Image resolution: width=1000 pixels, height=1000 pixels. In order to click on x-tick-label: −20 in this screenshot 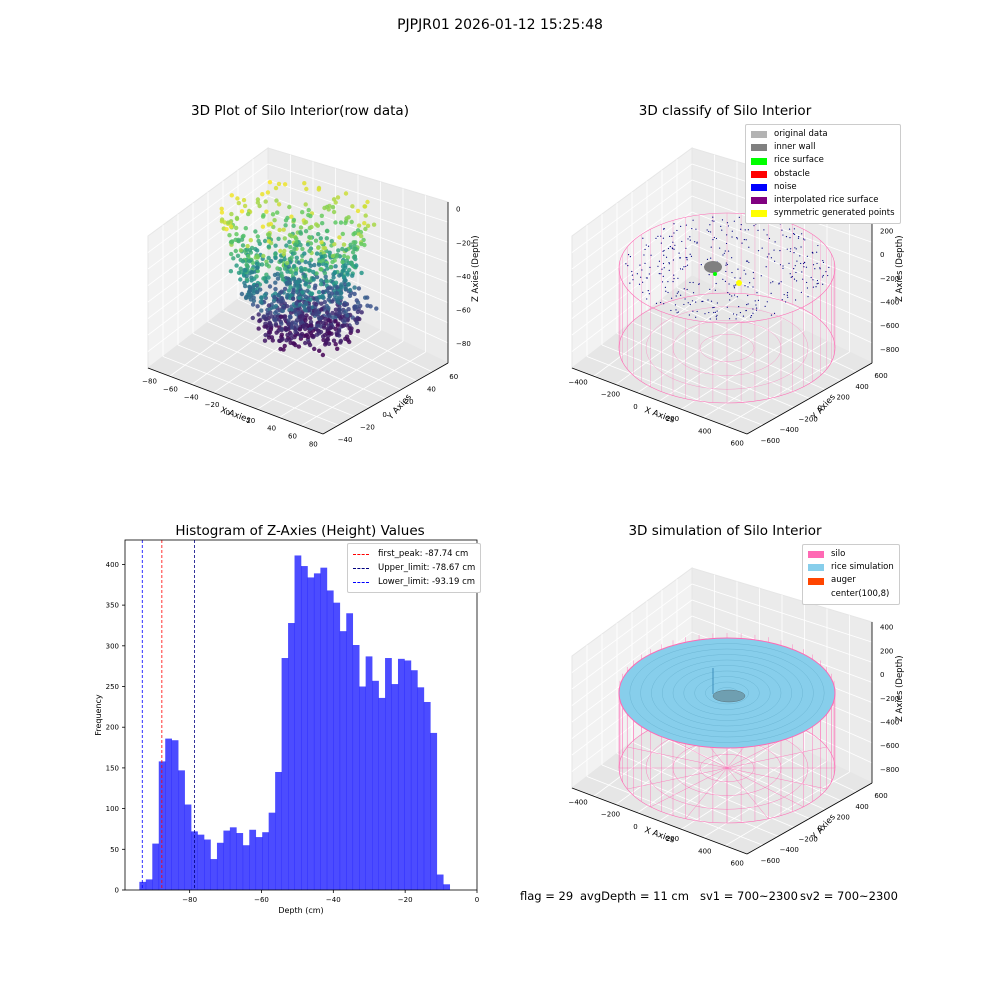, I will do `click(212, 405)`.